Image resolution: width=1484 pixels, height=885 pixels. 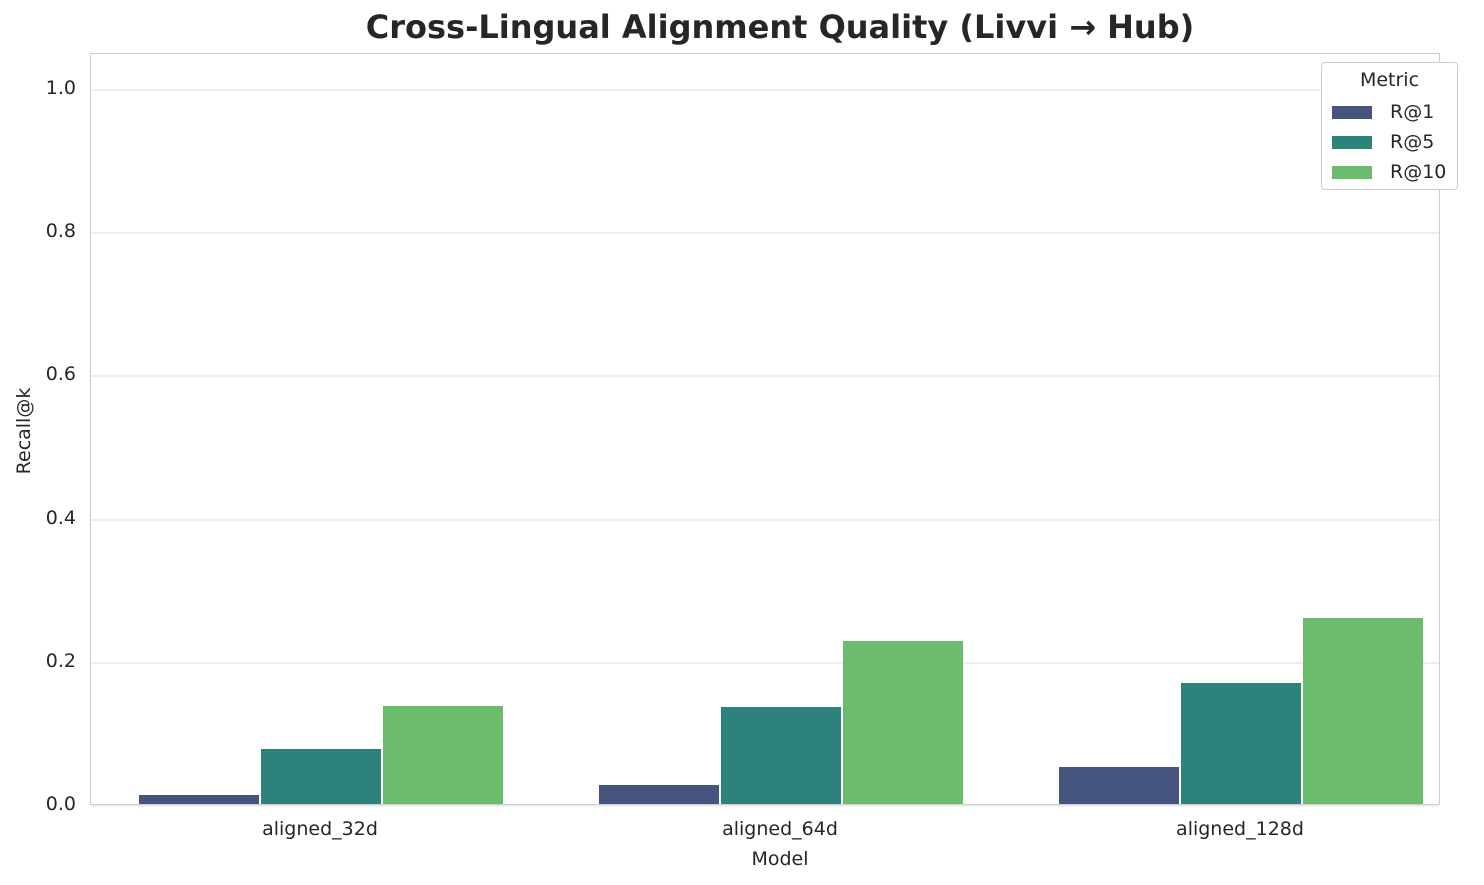 I want to click on bar-r5-aligned_32d, so click(x=321, y=776).